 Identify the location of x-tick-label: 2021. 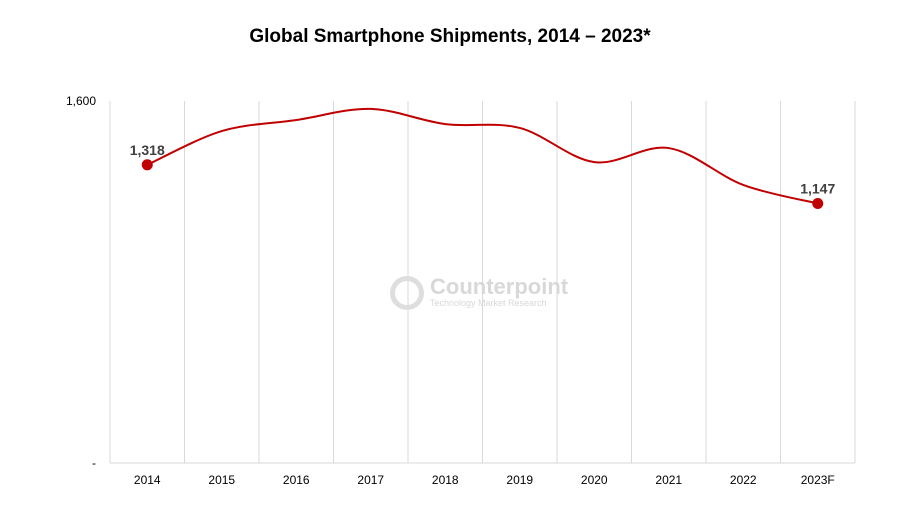
(668, 480).